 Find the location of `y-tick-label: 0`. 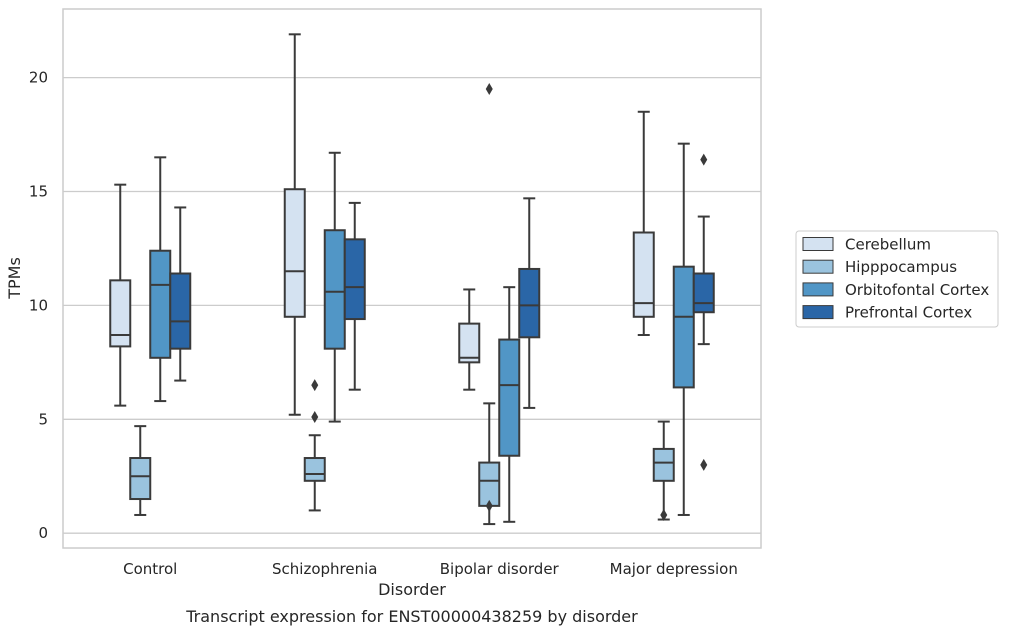

y-tick-label: 0 is located at coordinates (43, 533).